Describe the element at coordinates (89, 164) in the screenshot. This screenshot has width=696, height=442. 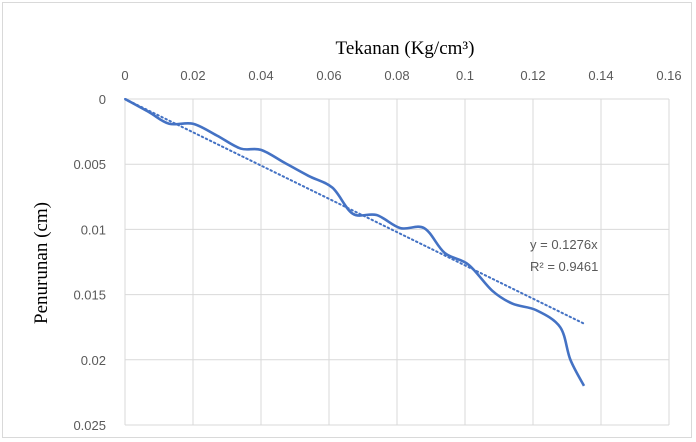
I see `y-tick-label: 0.005` at that location.